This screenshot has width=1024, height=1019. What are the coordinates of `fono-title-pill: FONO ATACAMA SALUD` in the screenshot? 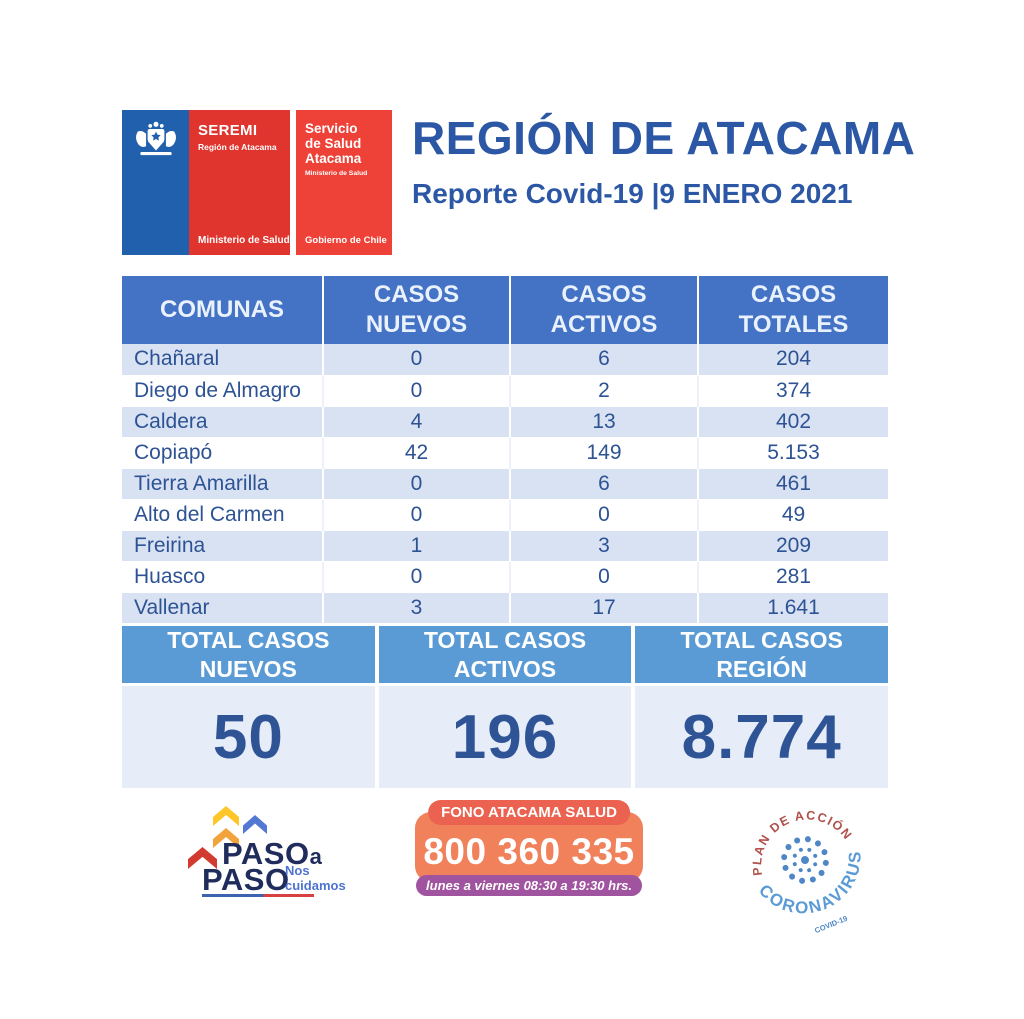 It's located at (529, 812).